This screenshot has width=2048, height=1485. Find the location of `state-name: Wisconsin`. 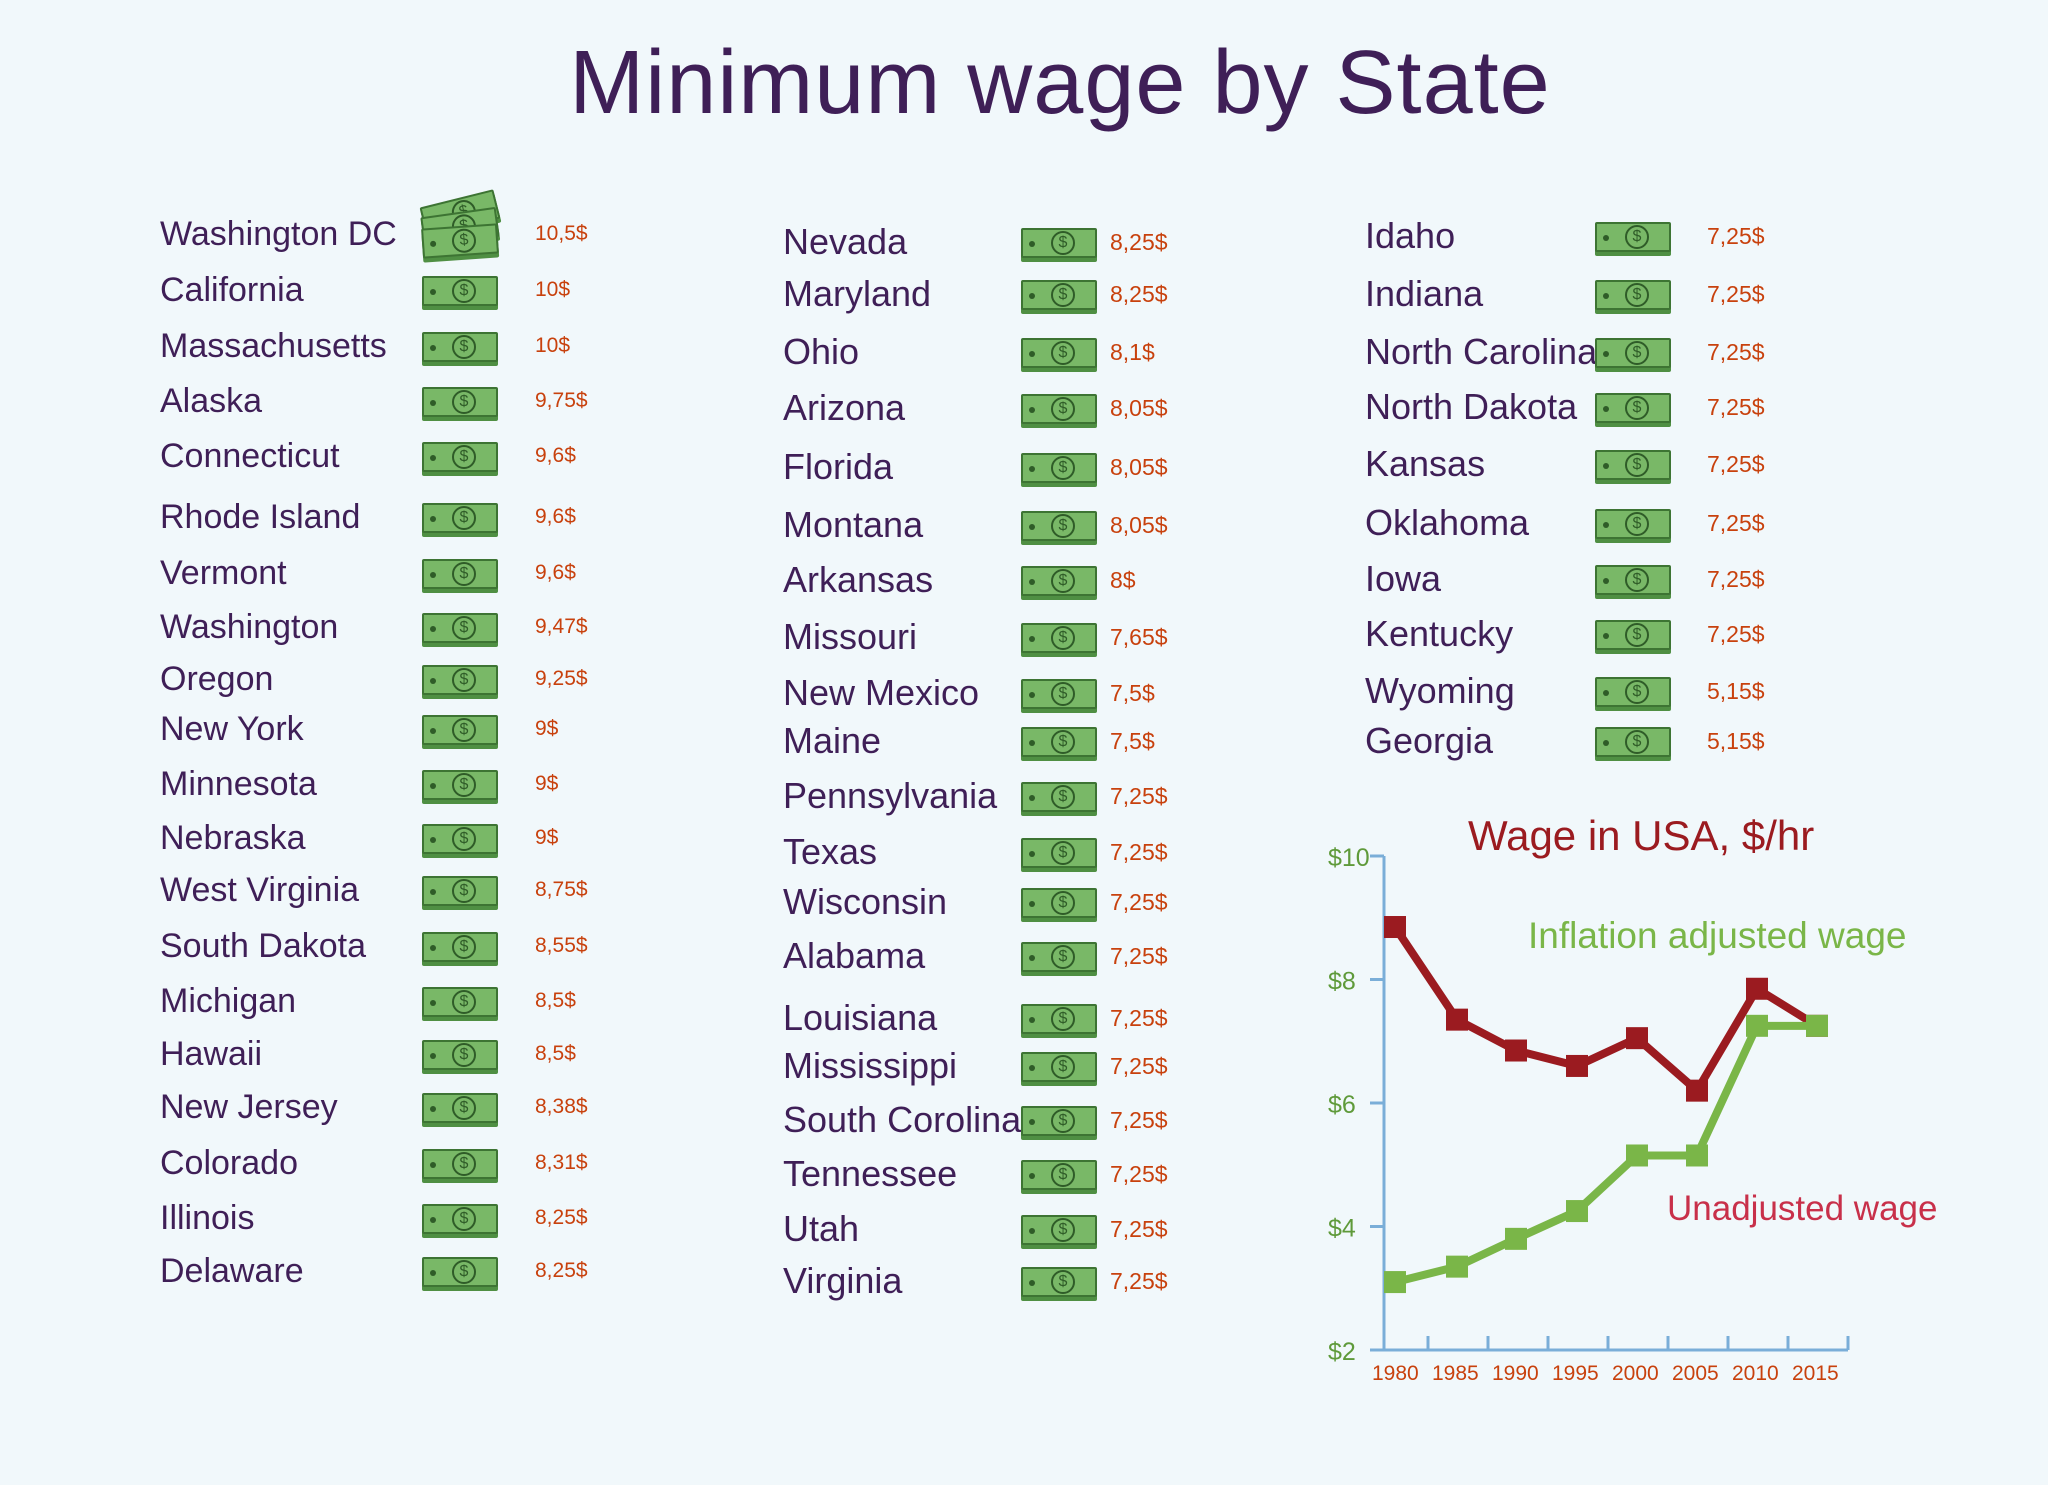

state-name: Wisconsin is located at coordinates (865, 901).